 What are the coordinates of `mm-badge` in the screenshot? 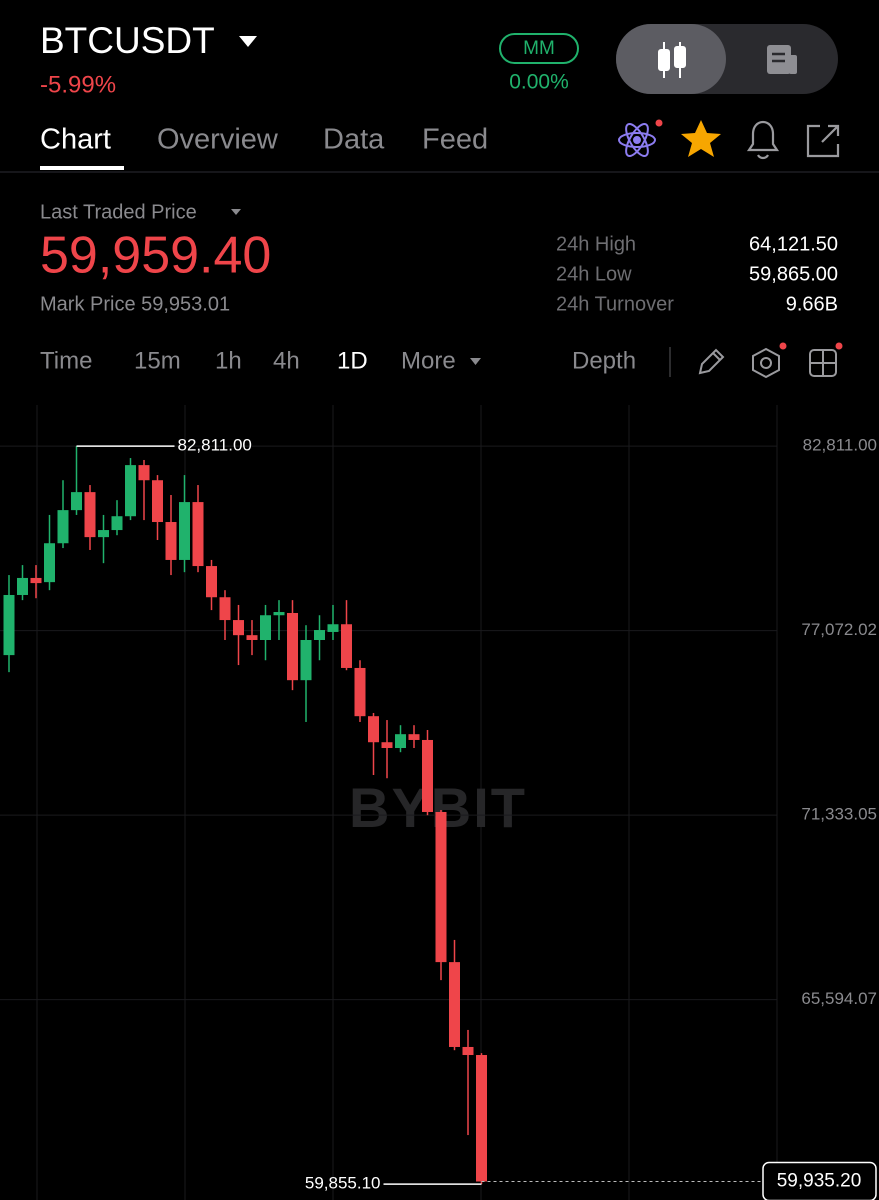 It's located at (539, 48).